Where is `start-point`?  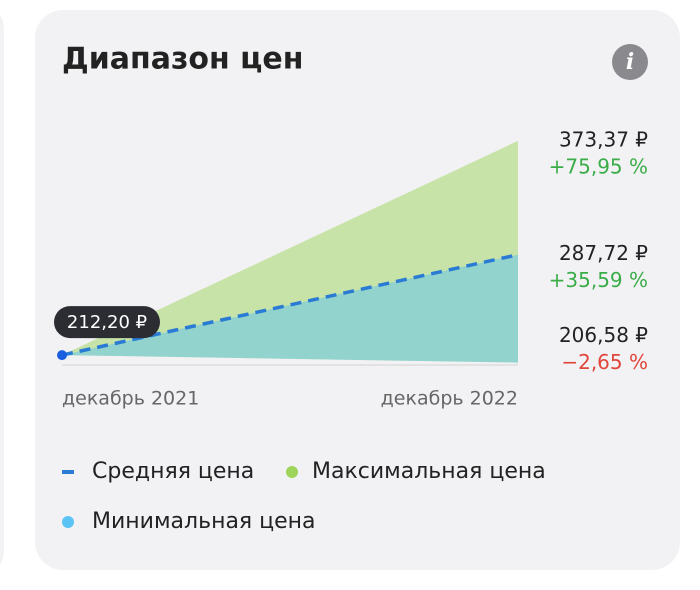 start-point is located at coordinates (62, 355).